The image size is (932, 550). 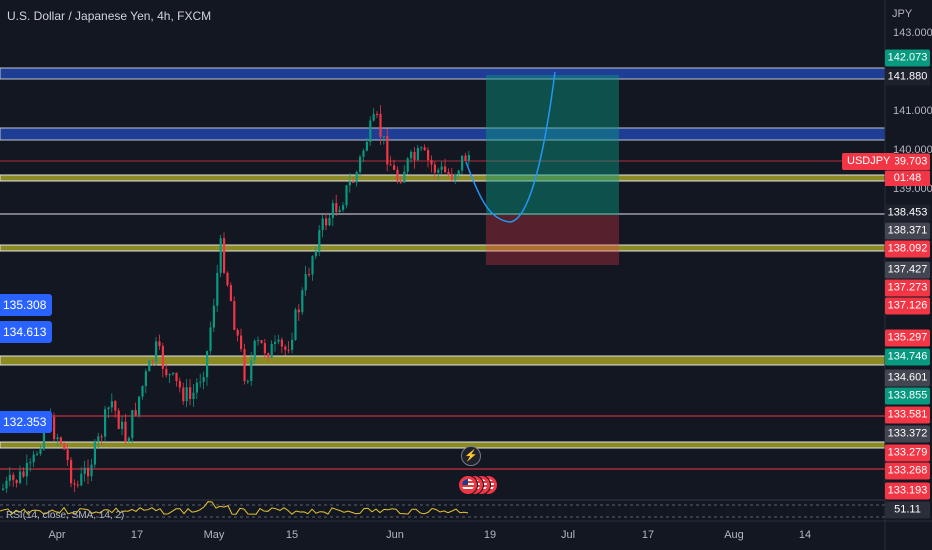 I want to click on price-axis-tick: 139.000, so click(x=912, y=189).